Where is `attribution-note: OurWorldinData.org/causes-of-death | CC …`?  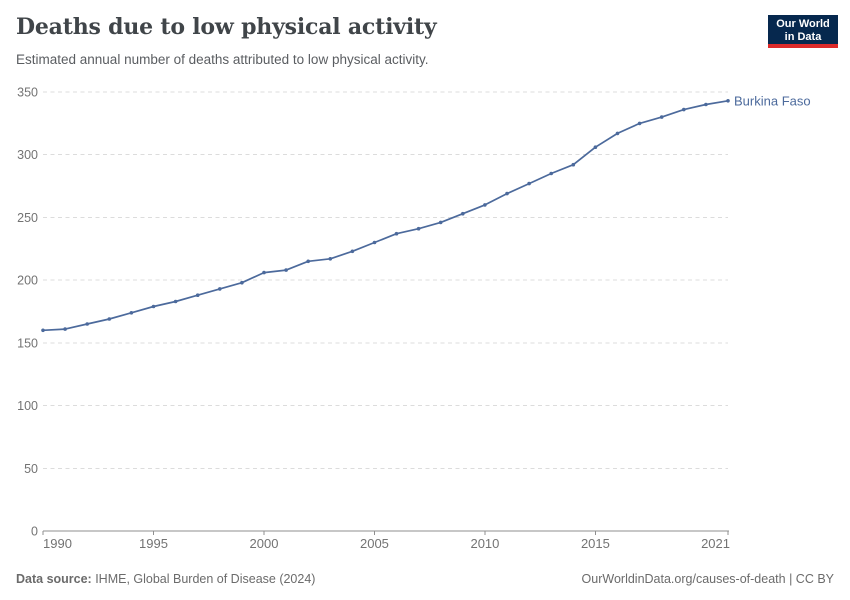
attribution-note: OurWorldinData.org/causes-of-death | CC … is located at coordinates (708, 579).